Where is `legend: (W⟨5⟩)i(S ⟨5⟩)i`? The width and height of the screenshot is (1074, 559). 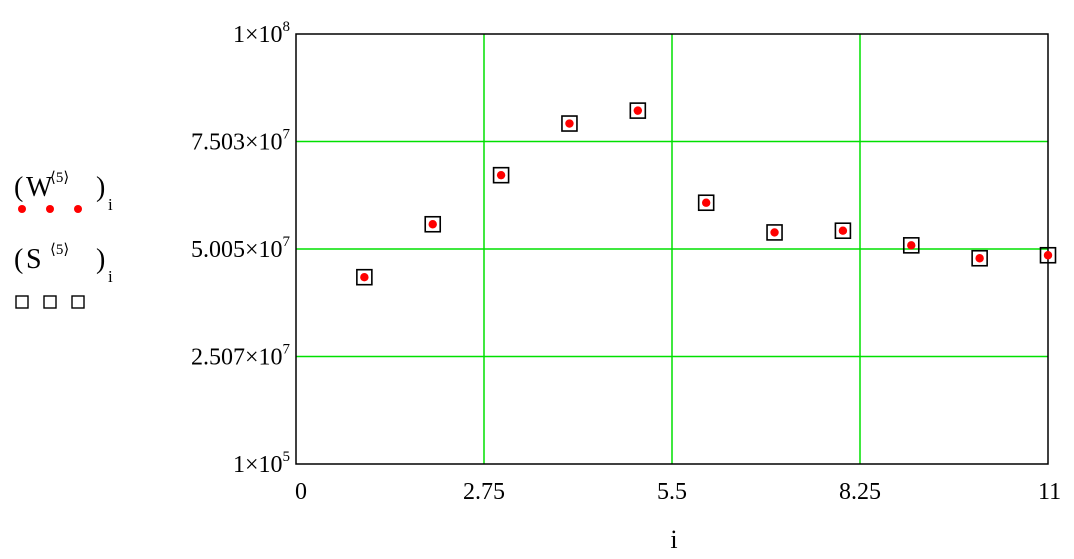 legend: (W⟨5⟩)i(S ⟨5⟩)i is located at coordinates (63, 239).